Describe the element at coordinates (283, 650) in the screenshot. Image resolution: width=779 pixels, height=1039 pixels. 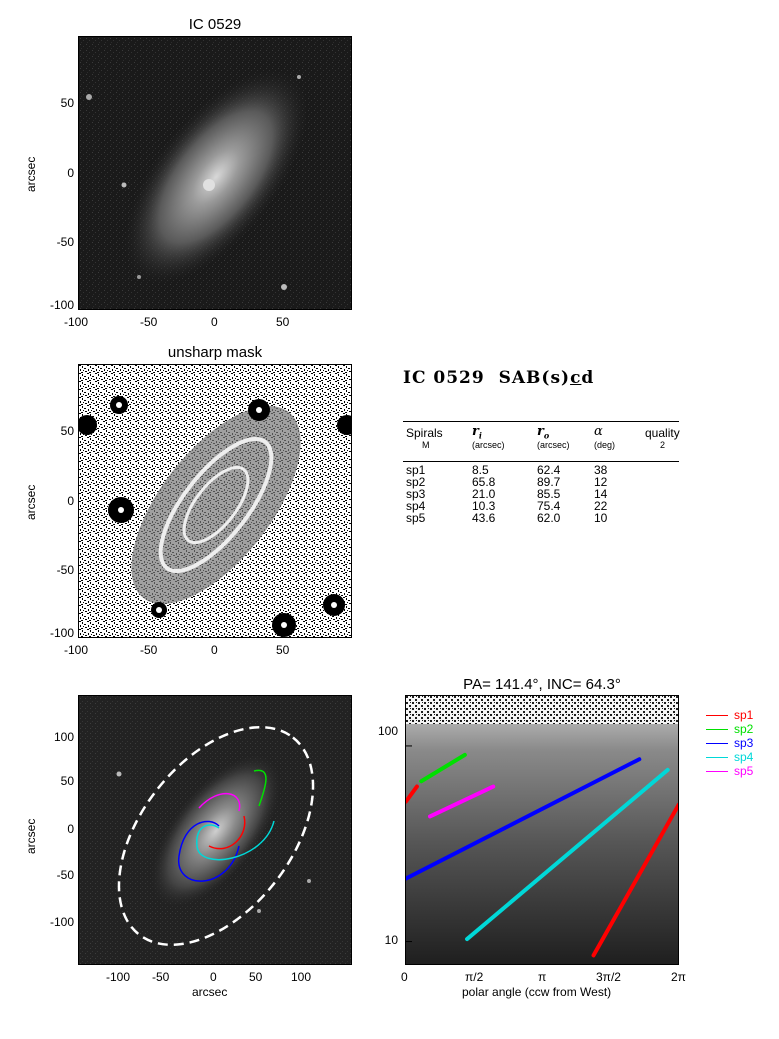
I see `panel2-xtick: 50` at that location.